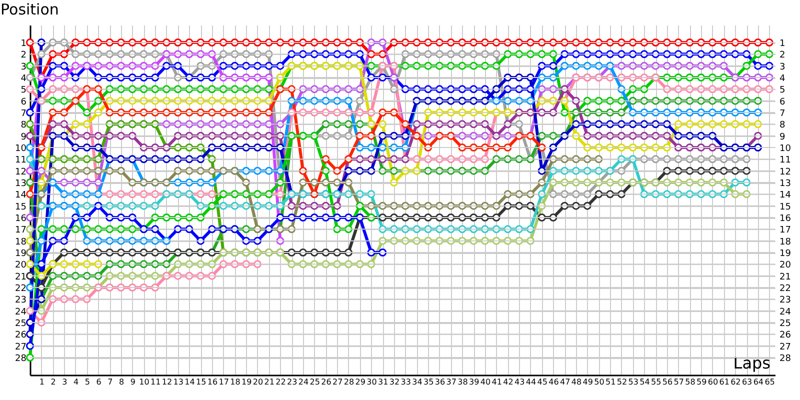  Describe the element at coordinates (21, 219) in the screenshot. I see `y-tick-label: 16` at that location.